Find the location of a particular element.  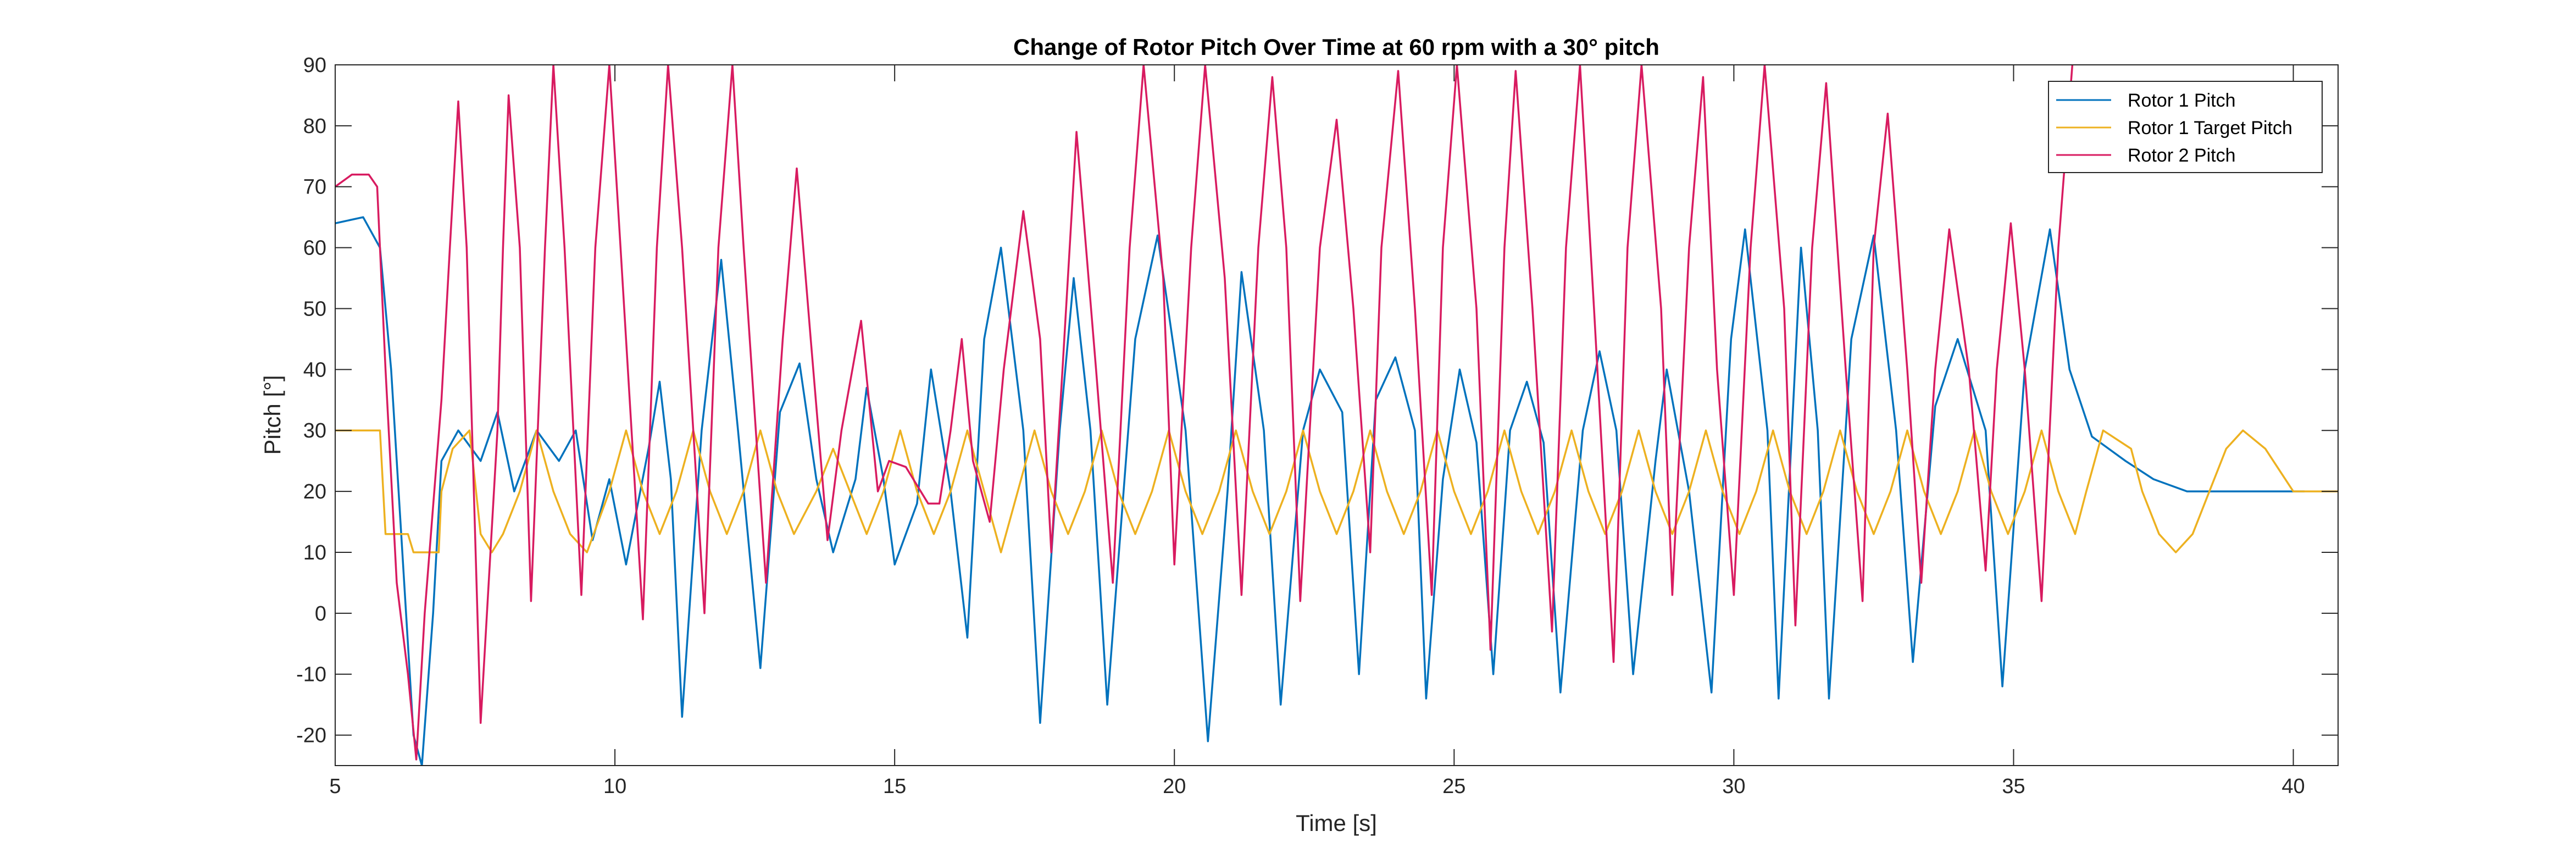

y-tick-label: 80 is located at coordinates (314, 127).